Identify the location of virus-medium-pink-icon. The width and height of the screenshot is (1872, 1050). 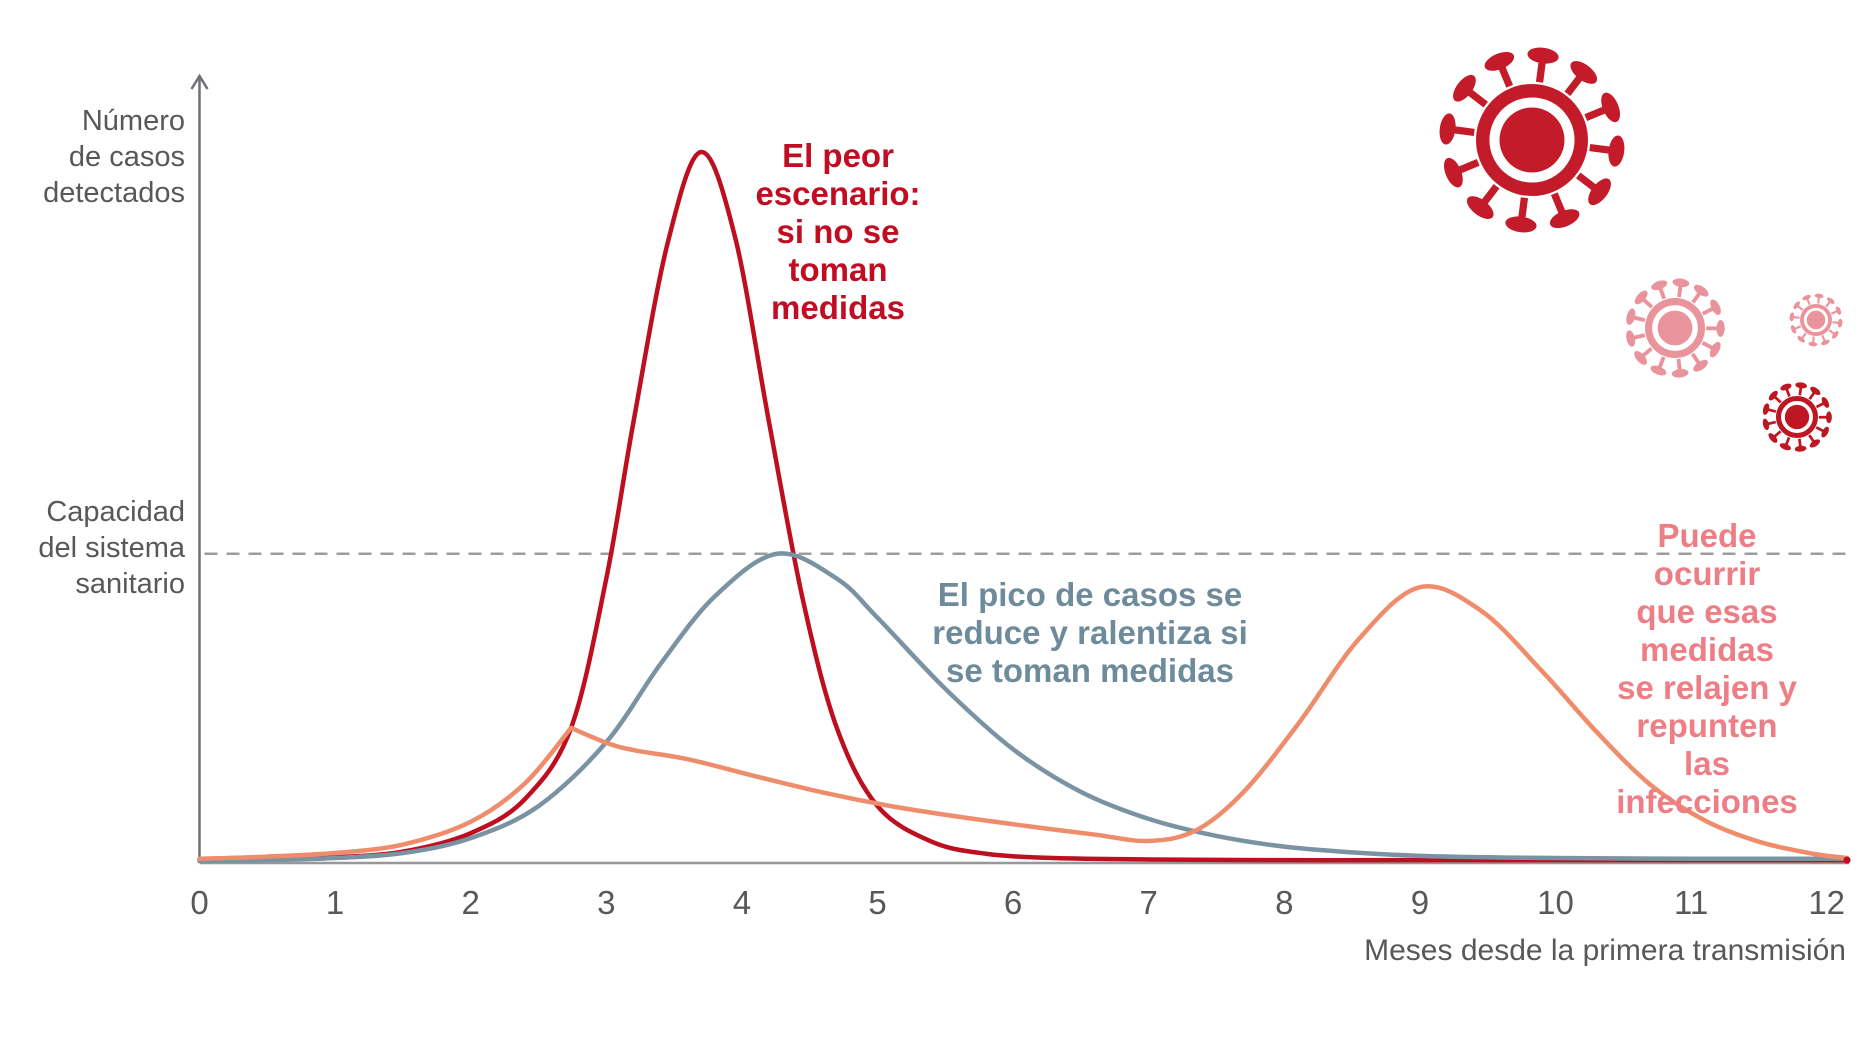
(1675, 328).